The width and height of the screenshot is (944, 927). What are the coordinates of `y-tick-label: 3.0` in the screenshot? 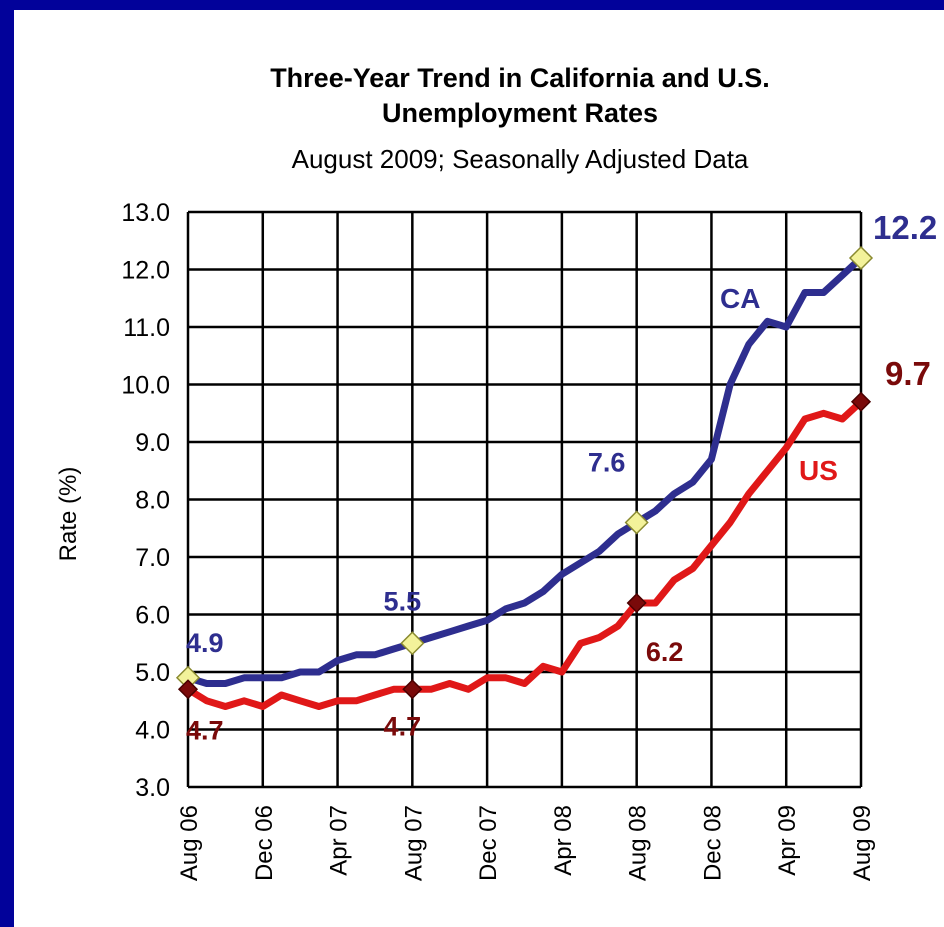 It's located at (152, 788).